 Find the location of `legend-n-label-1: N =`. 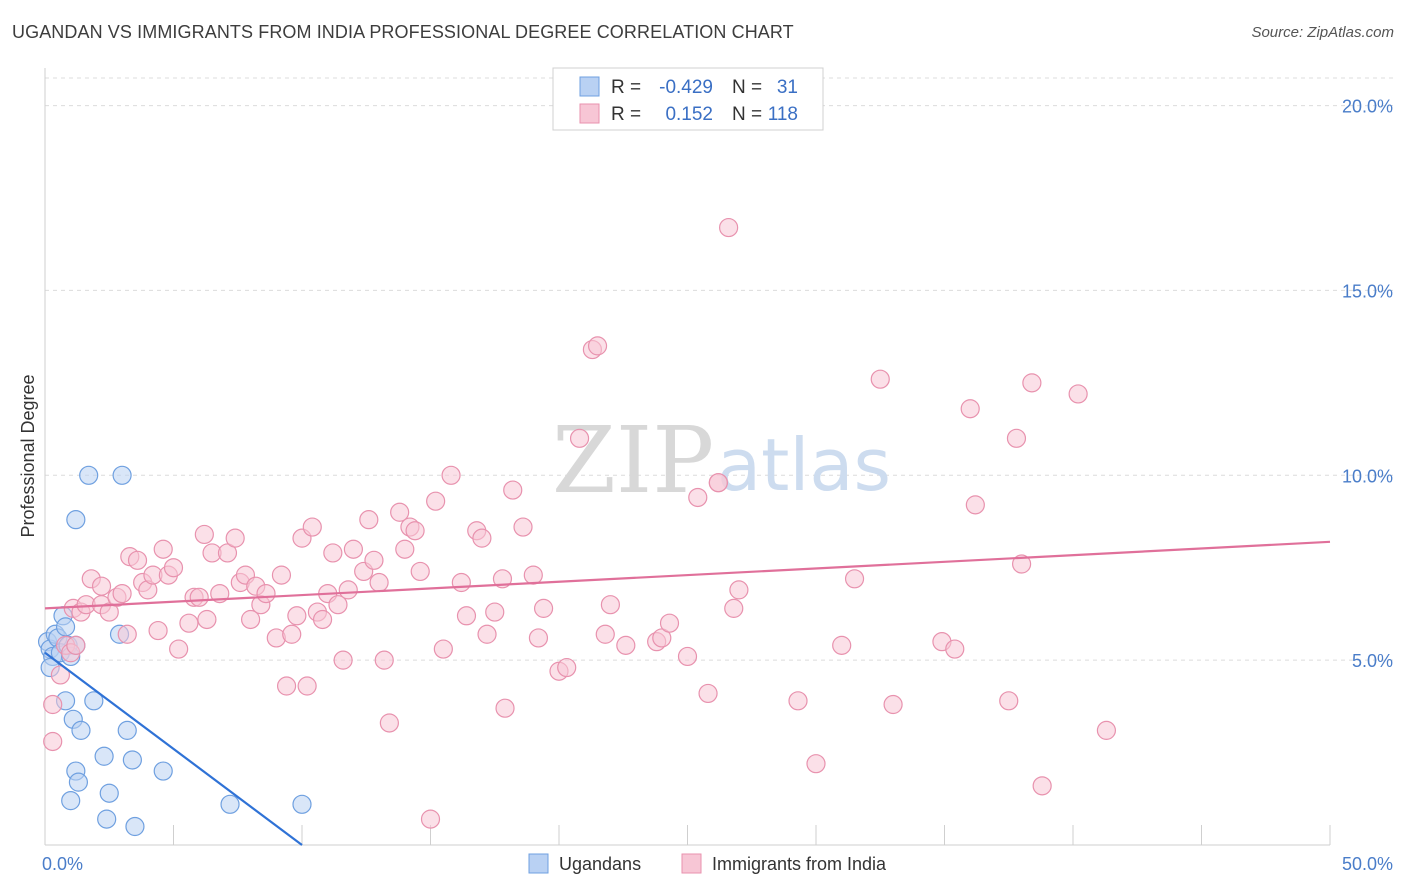

legend-n-label-1: N = is located at coordinates (747, 114).